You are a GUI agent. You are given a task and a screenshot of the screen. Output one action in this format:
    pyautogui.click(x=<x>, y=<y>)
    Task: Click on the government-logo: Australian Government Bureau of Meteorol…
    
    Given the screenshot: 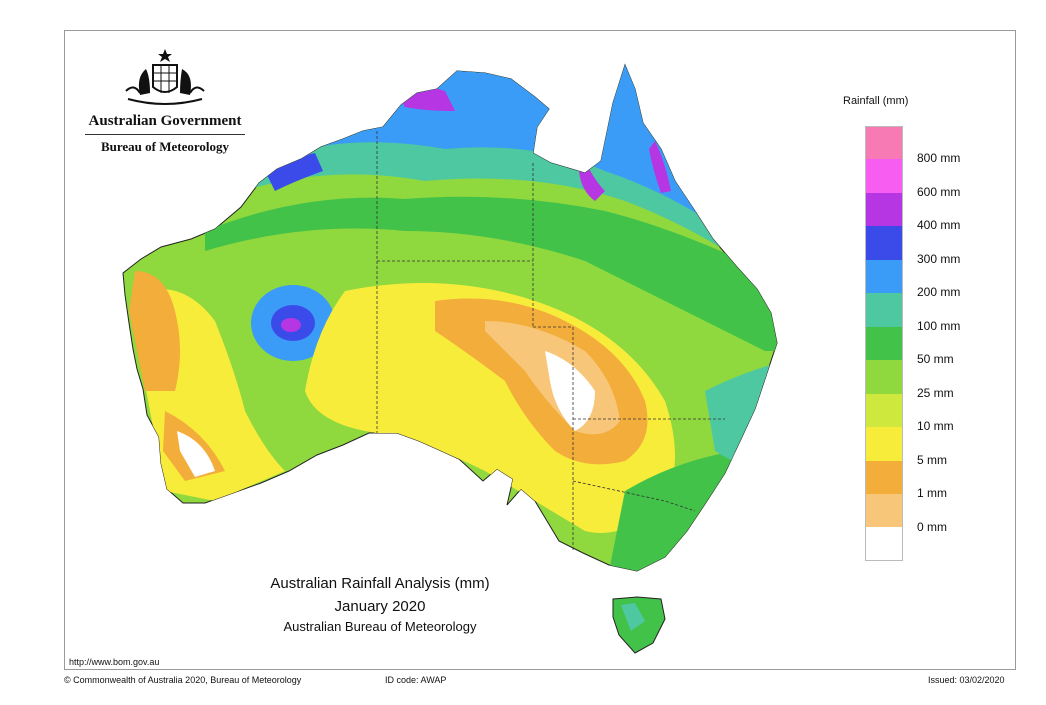 What is the action you would take?
    pyautogui.click(x=165, y=101)
    